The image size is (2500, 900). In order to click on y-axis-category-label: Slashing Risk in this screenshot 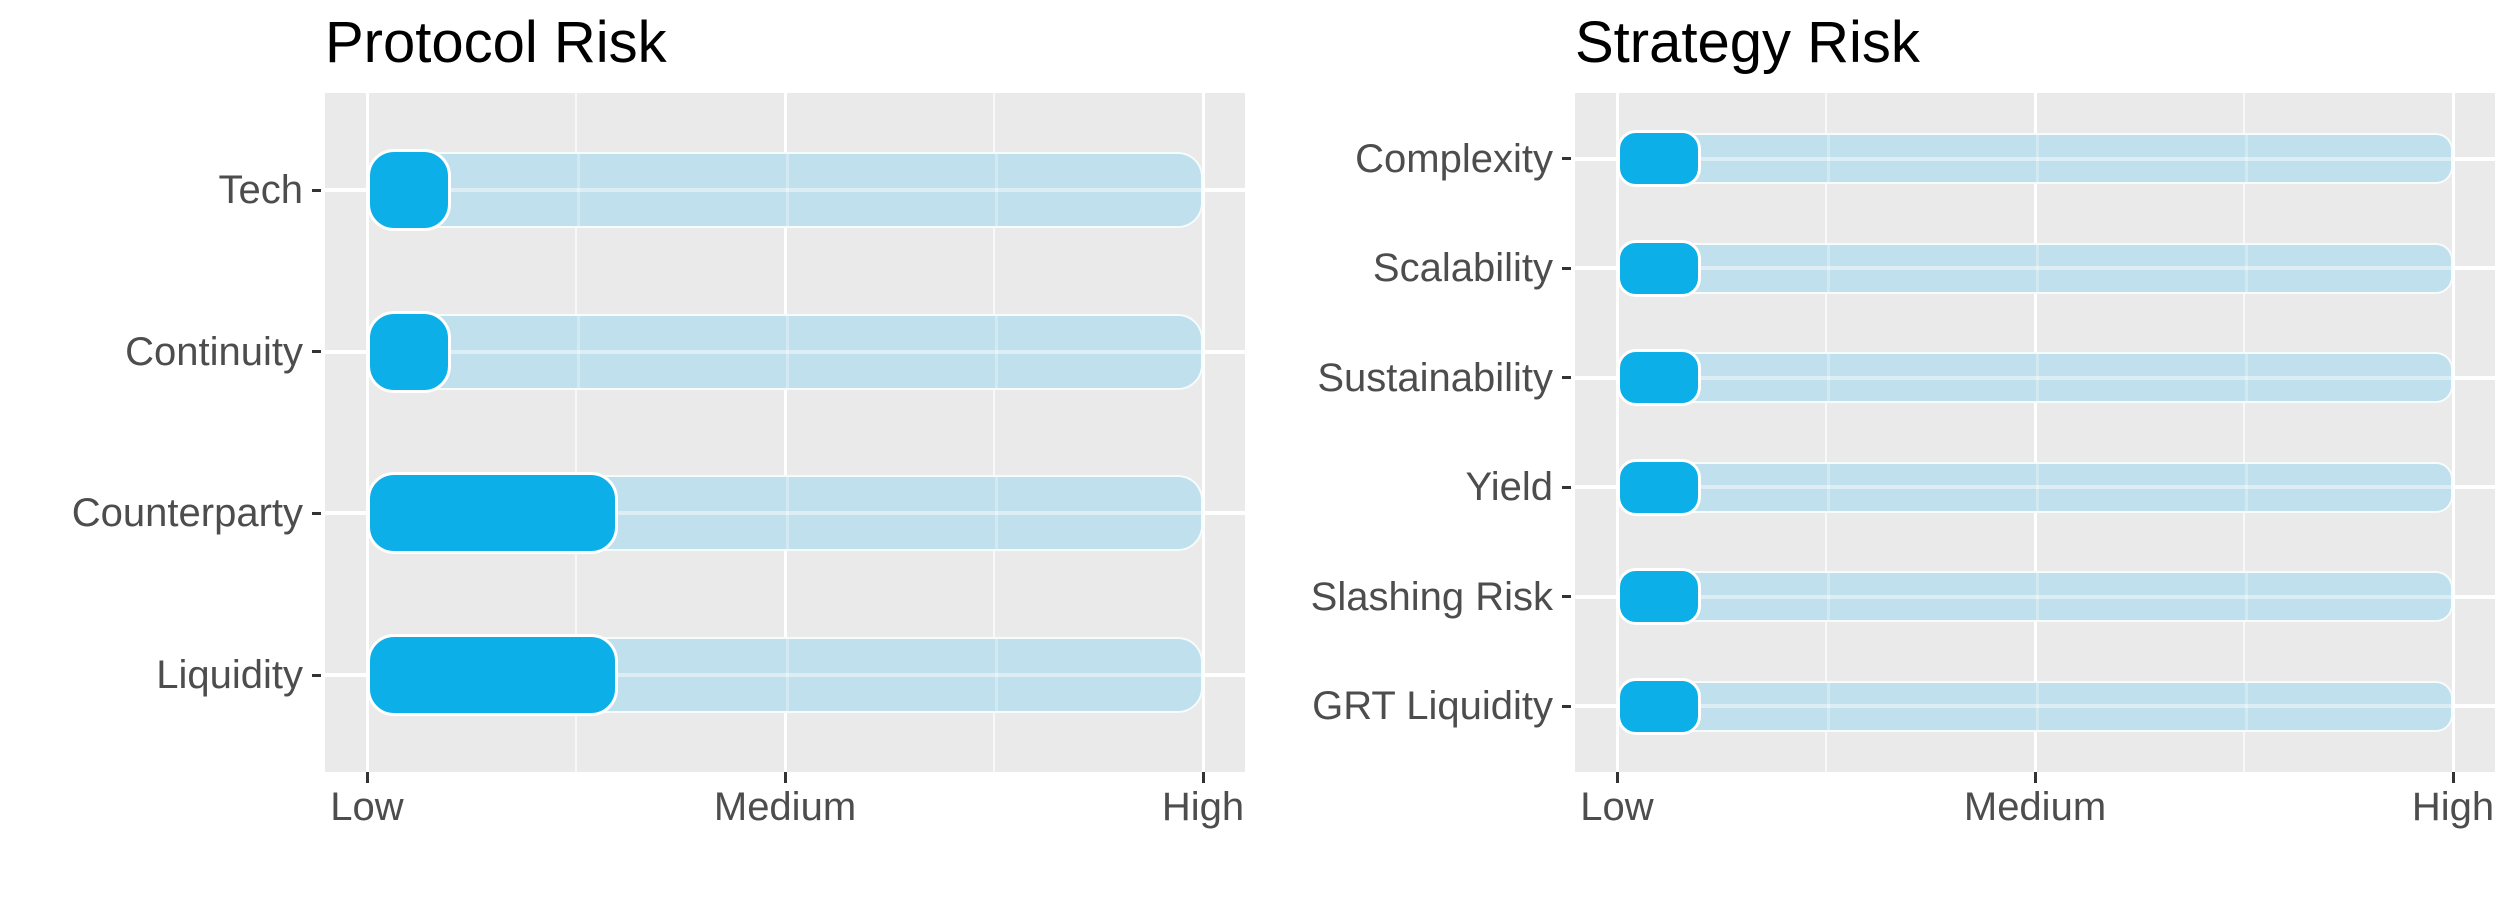, I will do `click(1431, 596)`.